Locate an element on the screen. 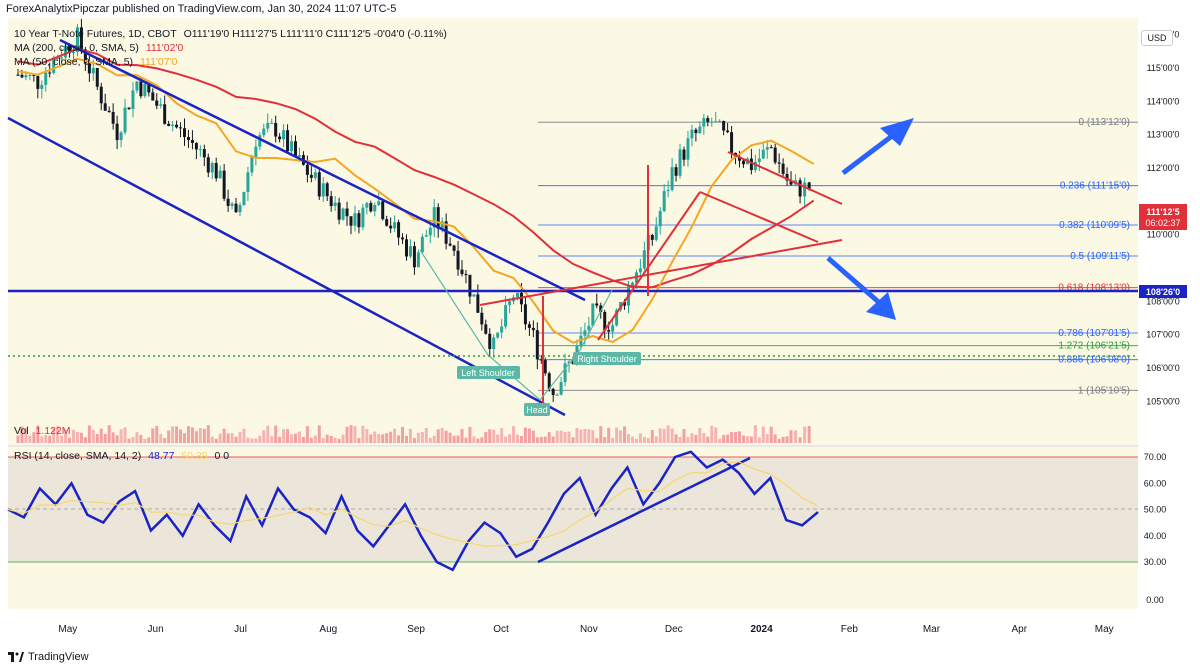 This screenshot has width=1200, height=668. rsi-band is located at coordinates (573, 509).